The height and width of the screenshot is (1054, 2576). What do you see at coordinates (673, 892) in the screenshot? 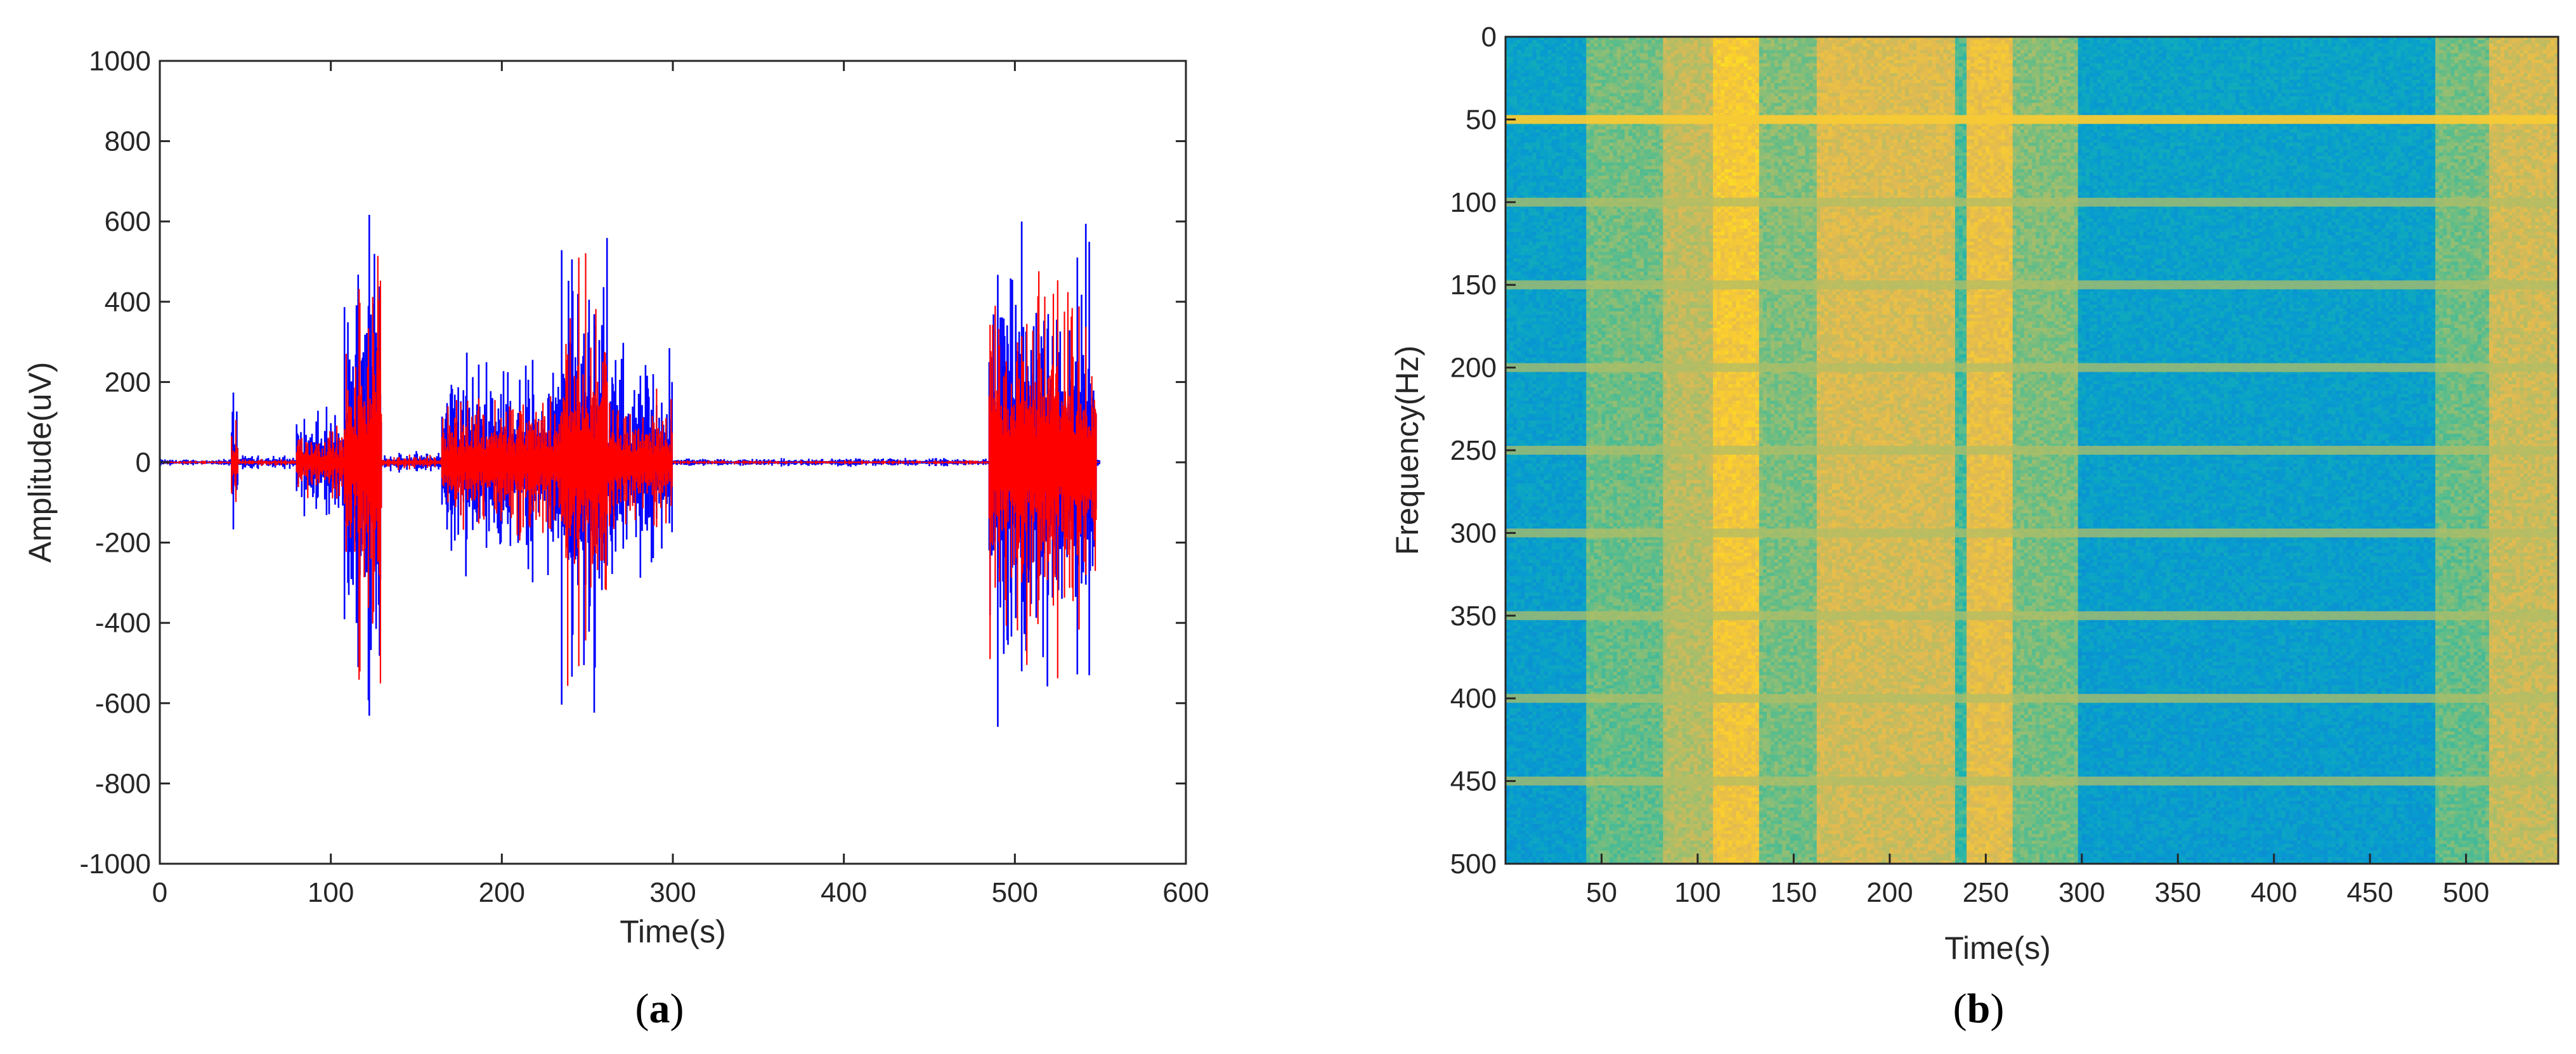
I see `panel-a-x-tick-label: 300` at bounding box center [673, 892].